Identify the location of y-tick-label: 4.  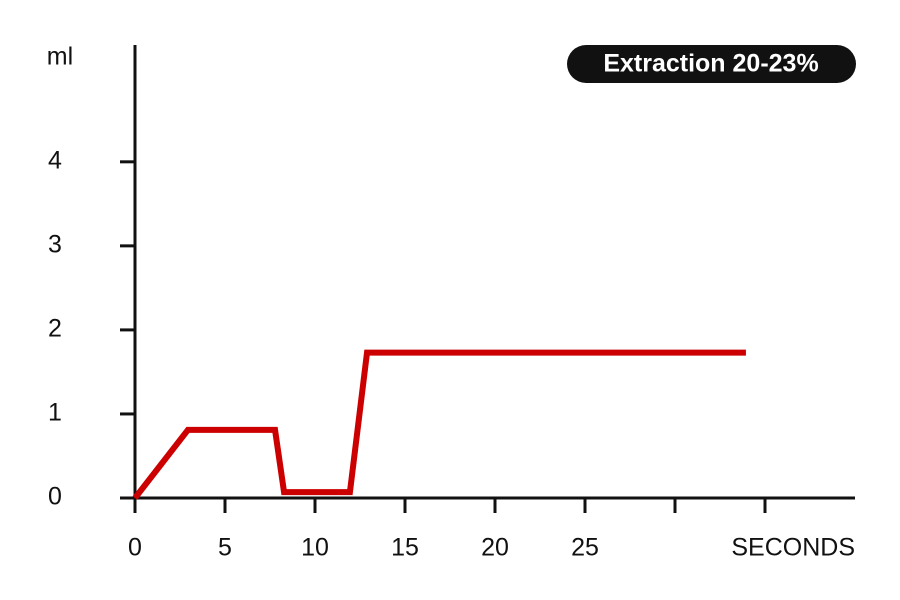
(55, 160).